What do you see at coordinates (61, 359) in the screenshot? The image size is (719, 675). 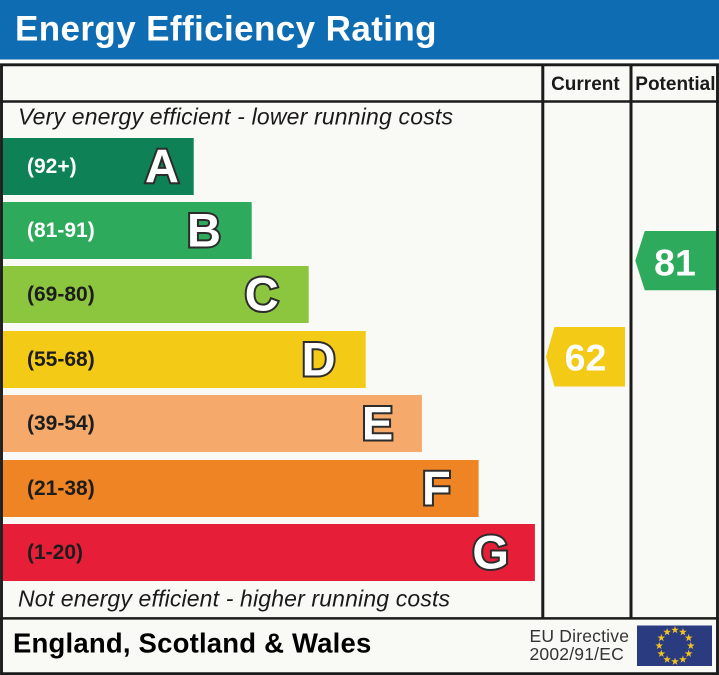 I see `svg-text: (55-68)` at bounding box center [61, 359].